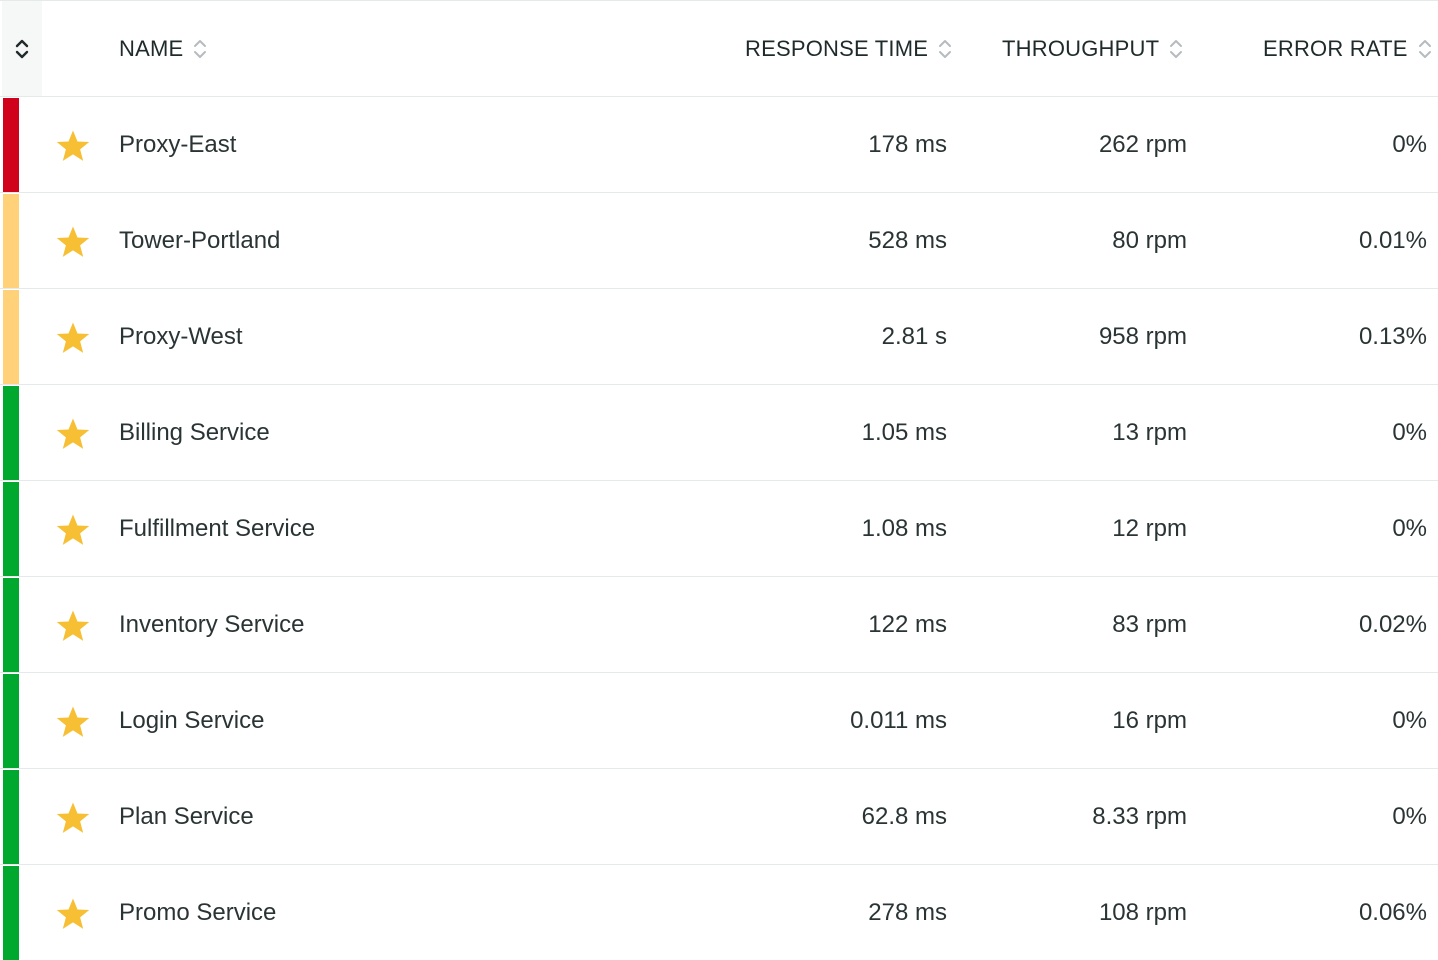 This screenshot has height=960, width=1438. What do you see at coordinates (1335, 48) in the screenshot?
I see `column-header-error-rate-label: ERROR RATE` at bounding box center [1335, 48].